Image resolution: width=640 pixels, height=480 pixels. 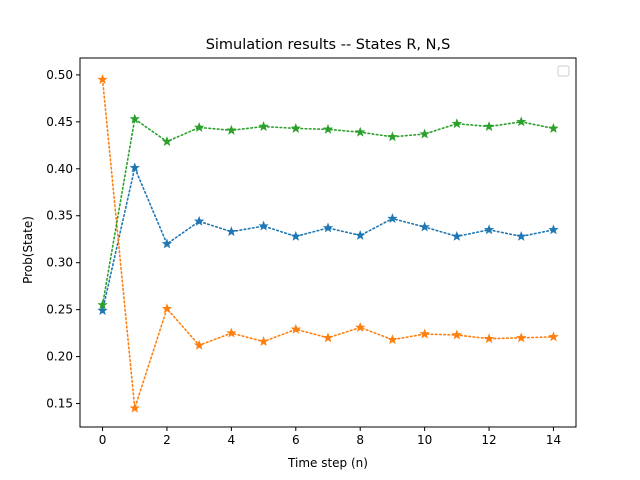 What do you see at coordinates (103, 440) in the screenshot?
I see `x-tick-label: 0` at bounding box center [103, 440].